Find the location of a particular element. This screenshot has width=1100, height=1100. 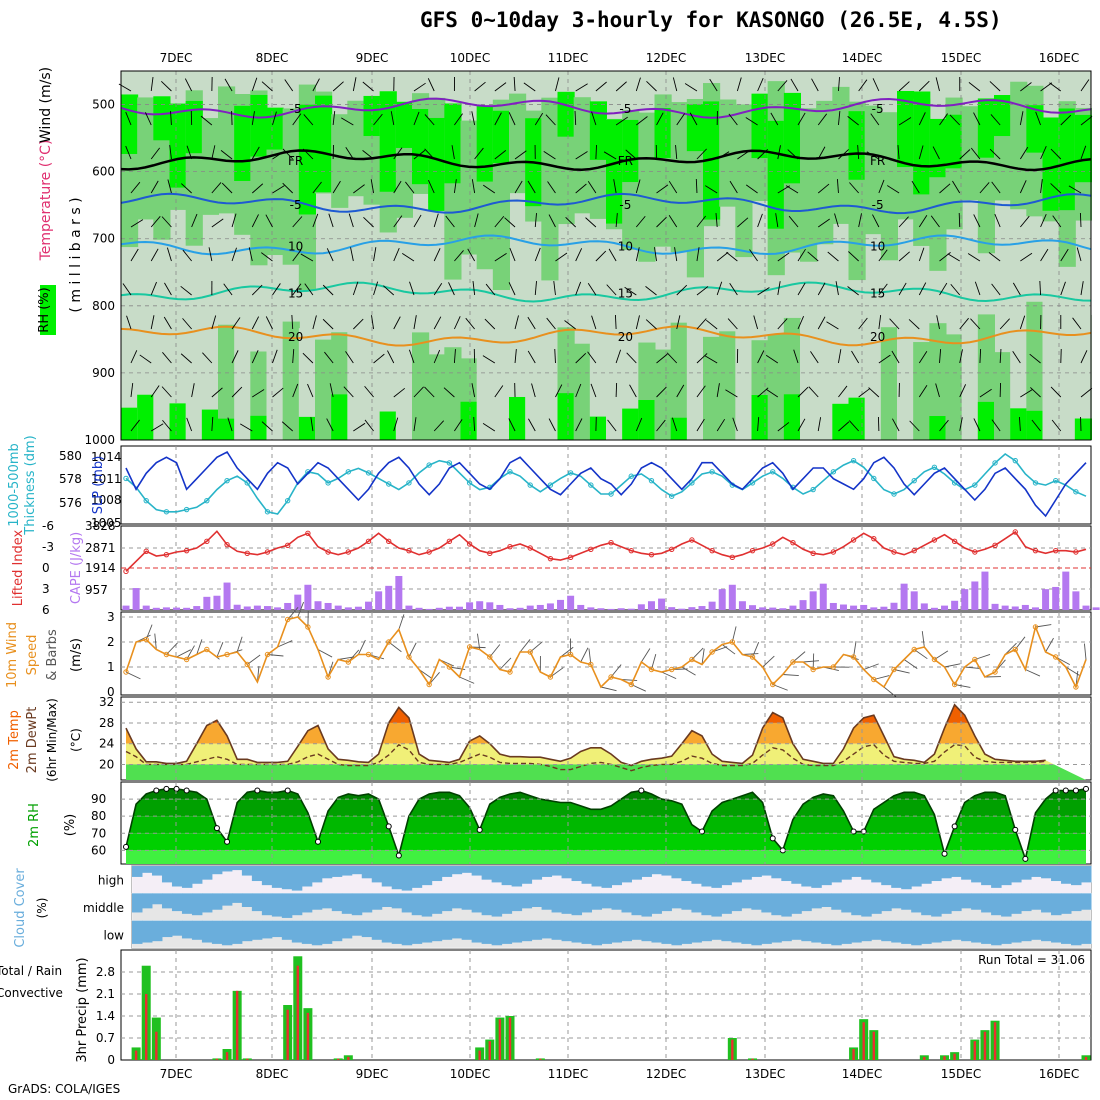

isotherm-label: 20 is located at coordinates (877, 337).